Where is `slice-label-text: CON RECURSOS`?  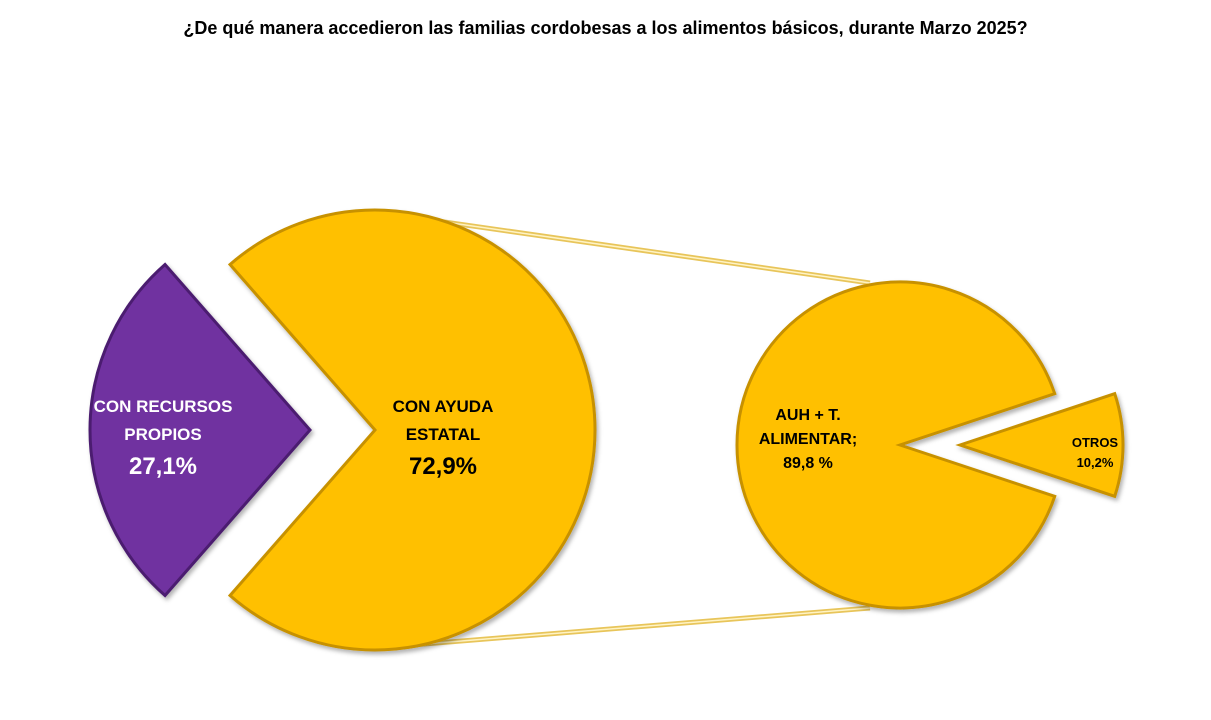
slice-label-text: CON RECURSOS is located at coordinates (163, 406).